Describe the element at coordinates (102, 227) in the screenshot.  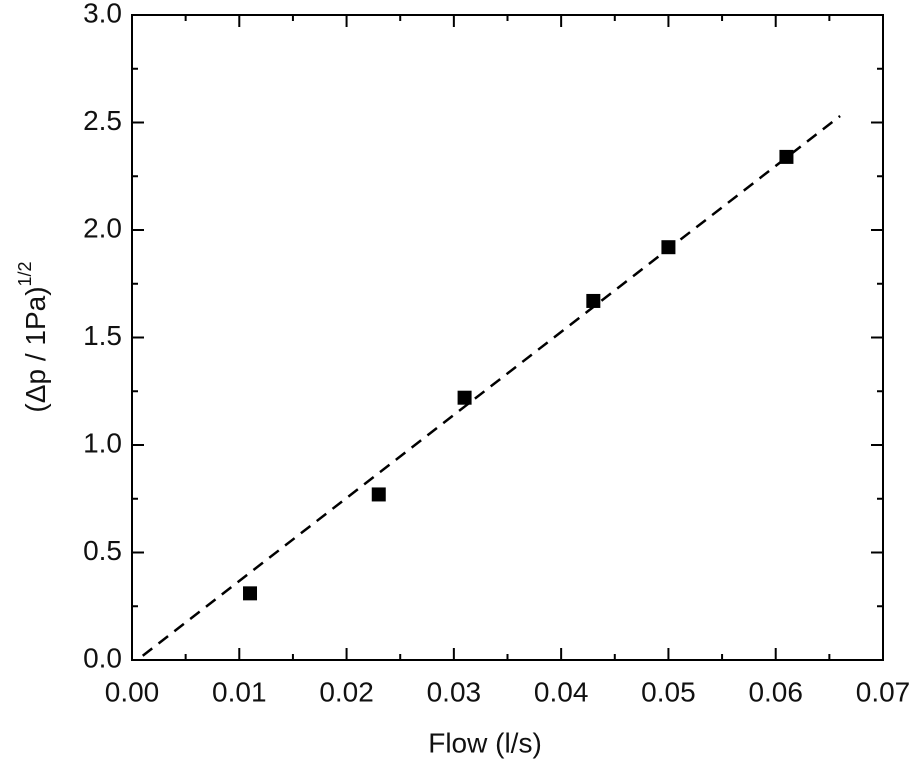
I see `y-tick-label: 2.0` at that location.